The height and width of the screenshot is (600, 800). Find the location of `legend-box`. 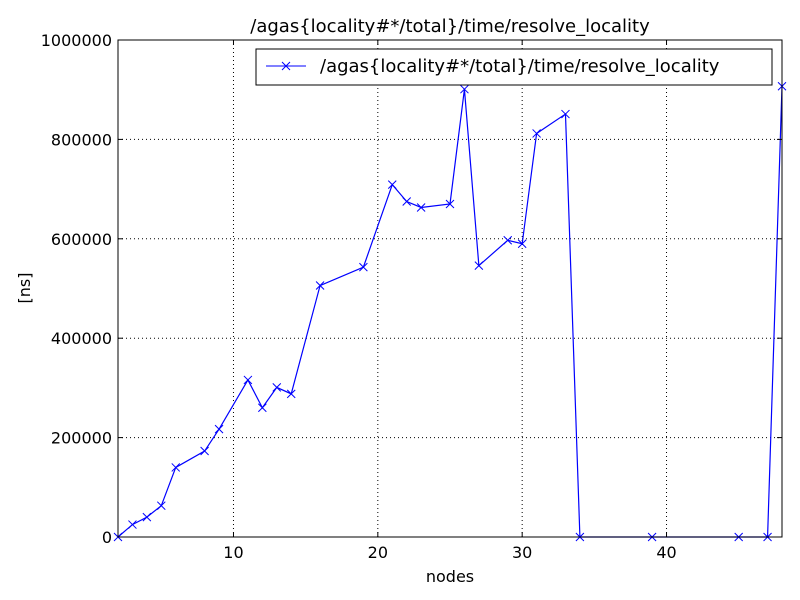

legend-box is located at coordinates (514, 67).